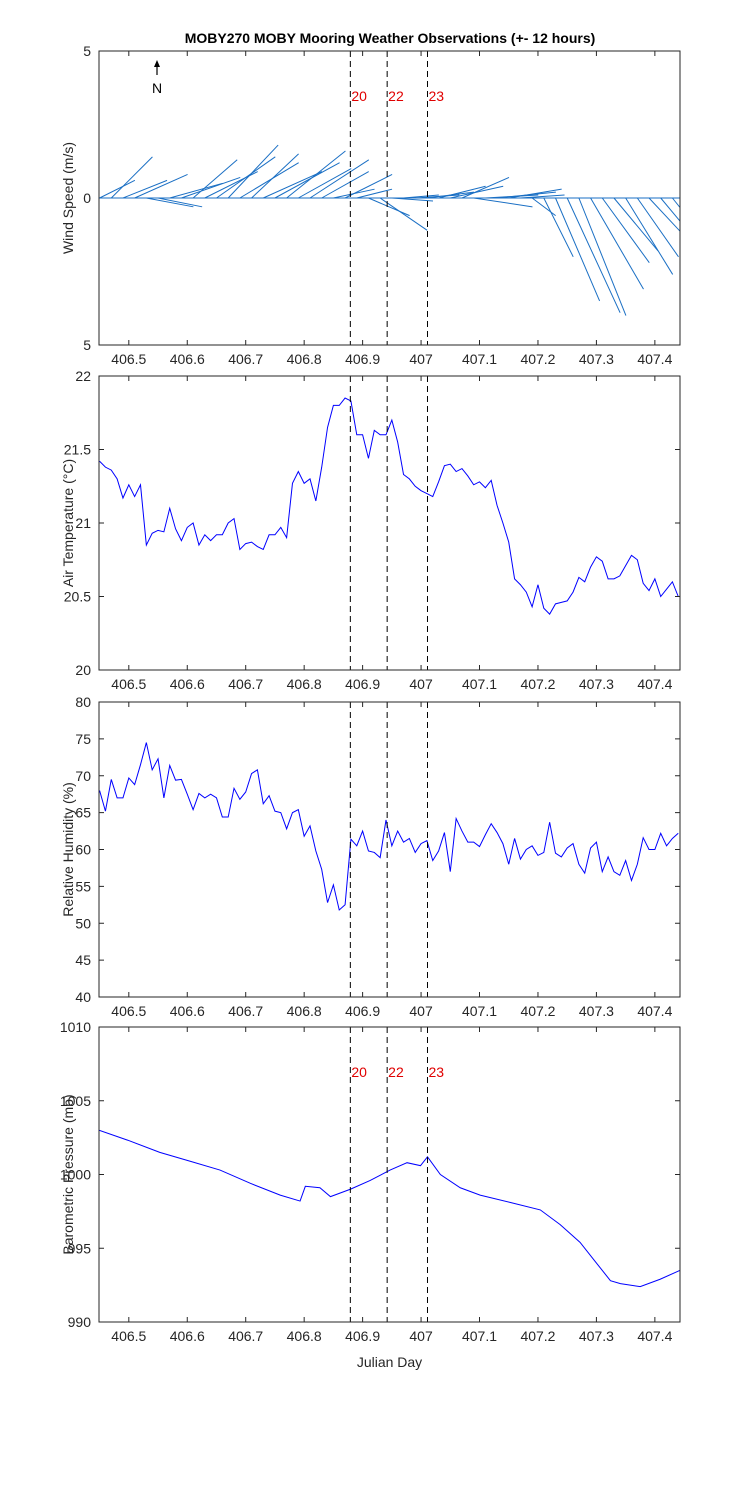 The height and width of the screenshot is (1505, 750). I want to click on y-axis-label: Air Temperature (°C), so click(68, 523).